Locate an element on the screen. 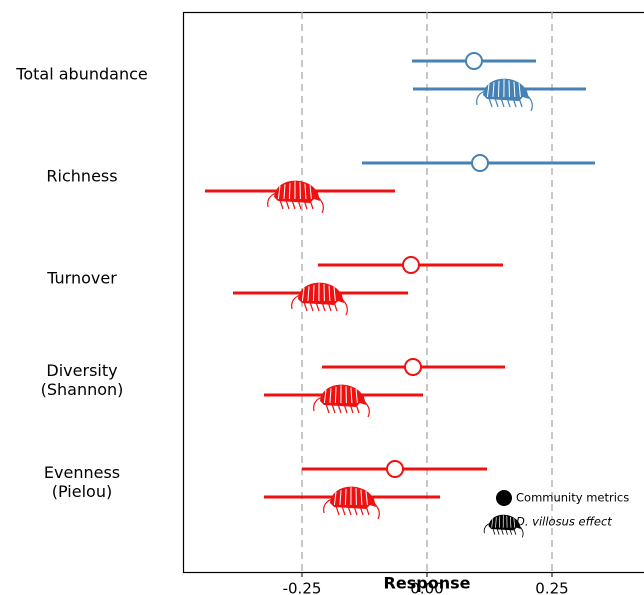 The height and width of the screenshot is (595, 644). y-tick-label: Total abundance is located at coordinates (82, 74).